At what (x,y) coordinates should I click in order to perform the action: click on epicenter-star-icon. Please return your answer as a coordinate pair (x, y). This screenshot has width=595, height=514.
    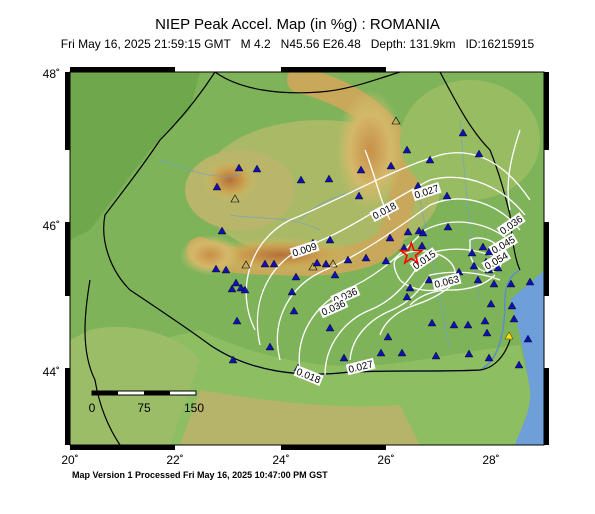
    Looking at the image, I should click on (411, 252).